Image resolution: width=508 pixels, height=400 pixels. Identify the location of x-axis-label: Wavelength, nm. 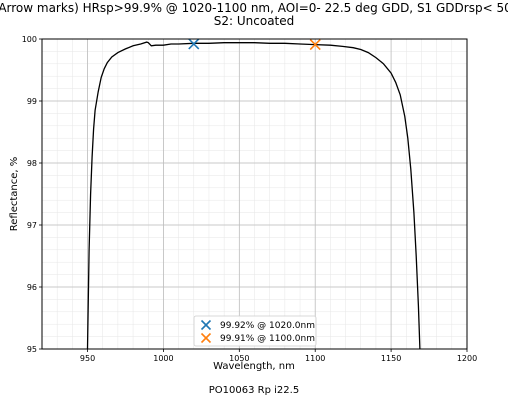
(254, 366).